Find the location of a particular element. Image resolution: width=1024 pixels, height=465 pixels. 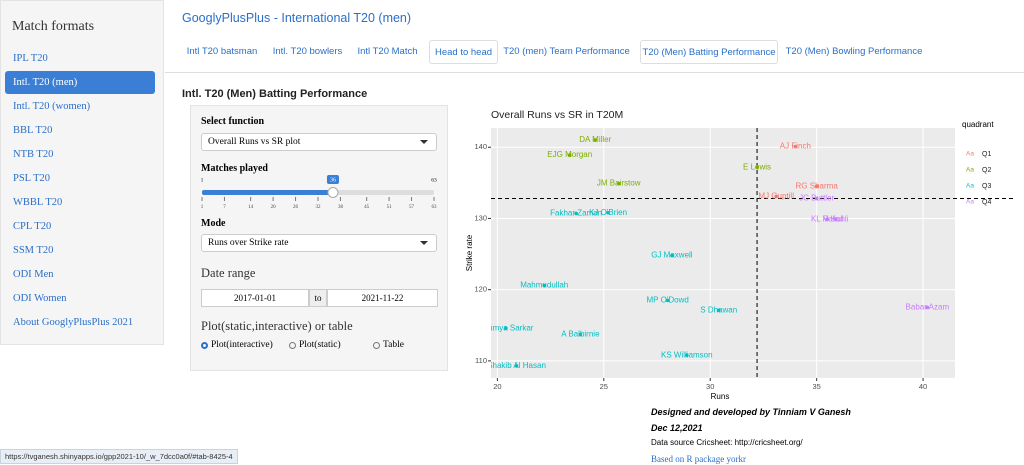

tab: Head to head is located at coordinates (463, 52).